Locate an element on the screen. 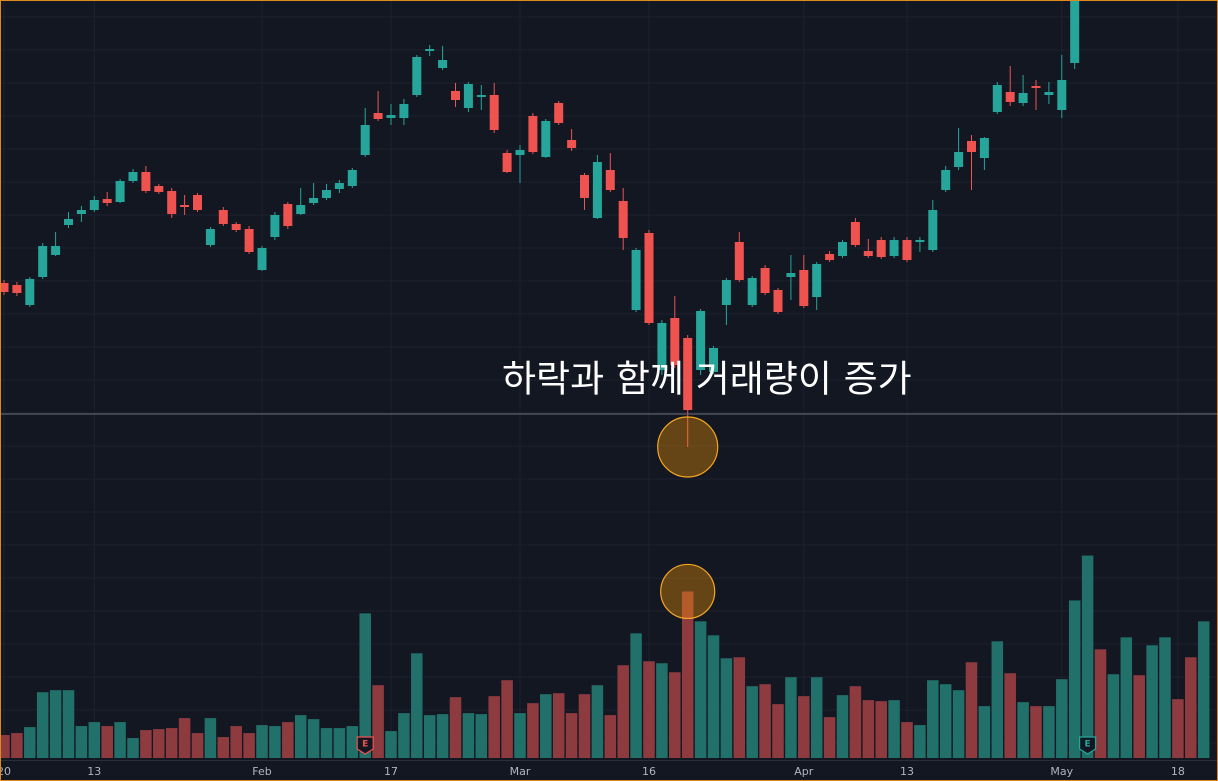  x-tick-label: 16 is located at coordinates (649, 771).